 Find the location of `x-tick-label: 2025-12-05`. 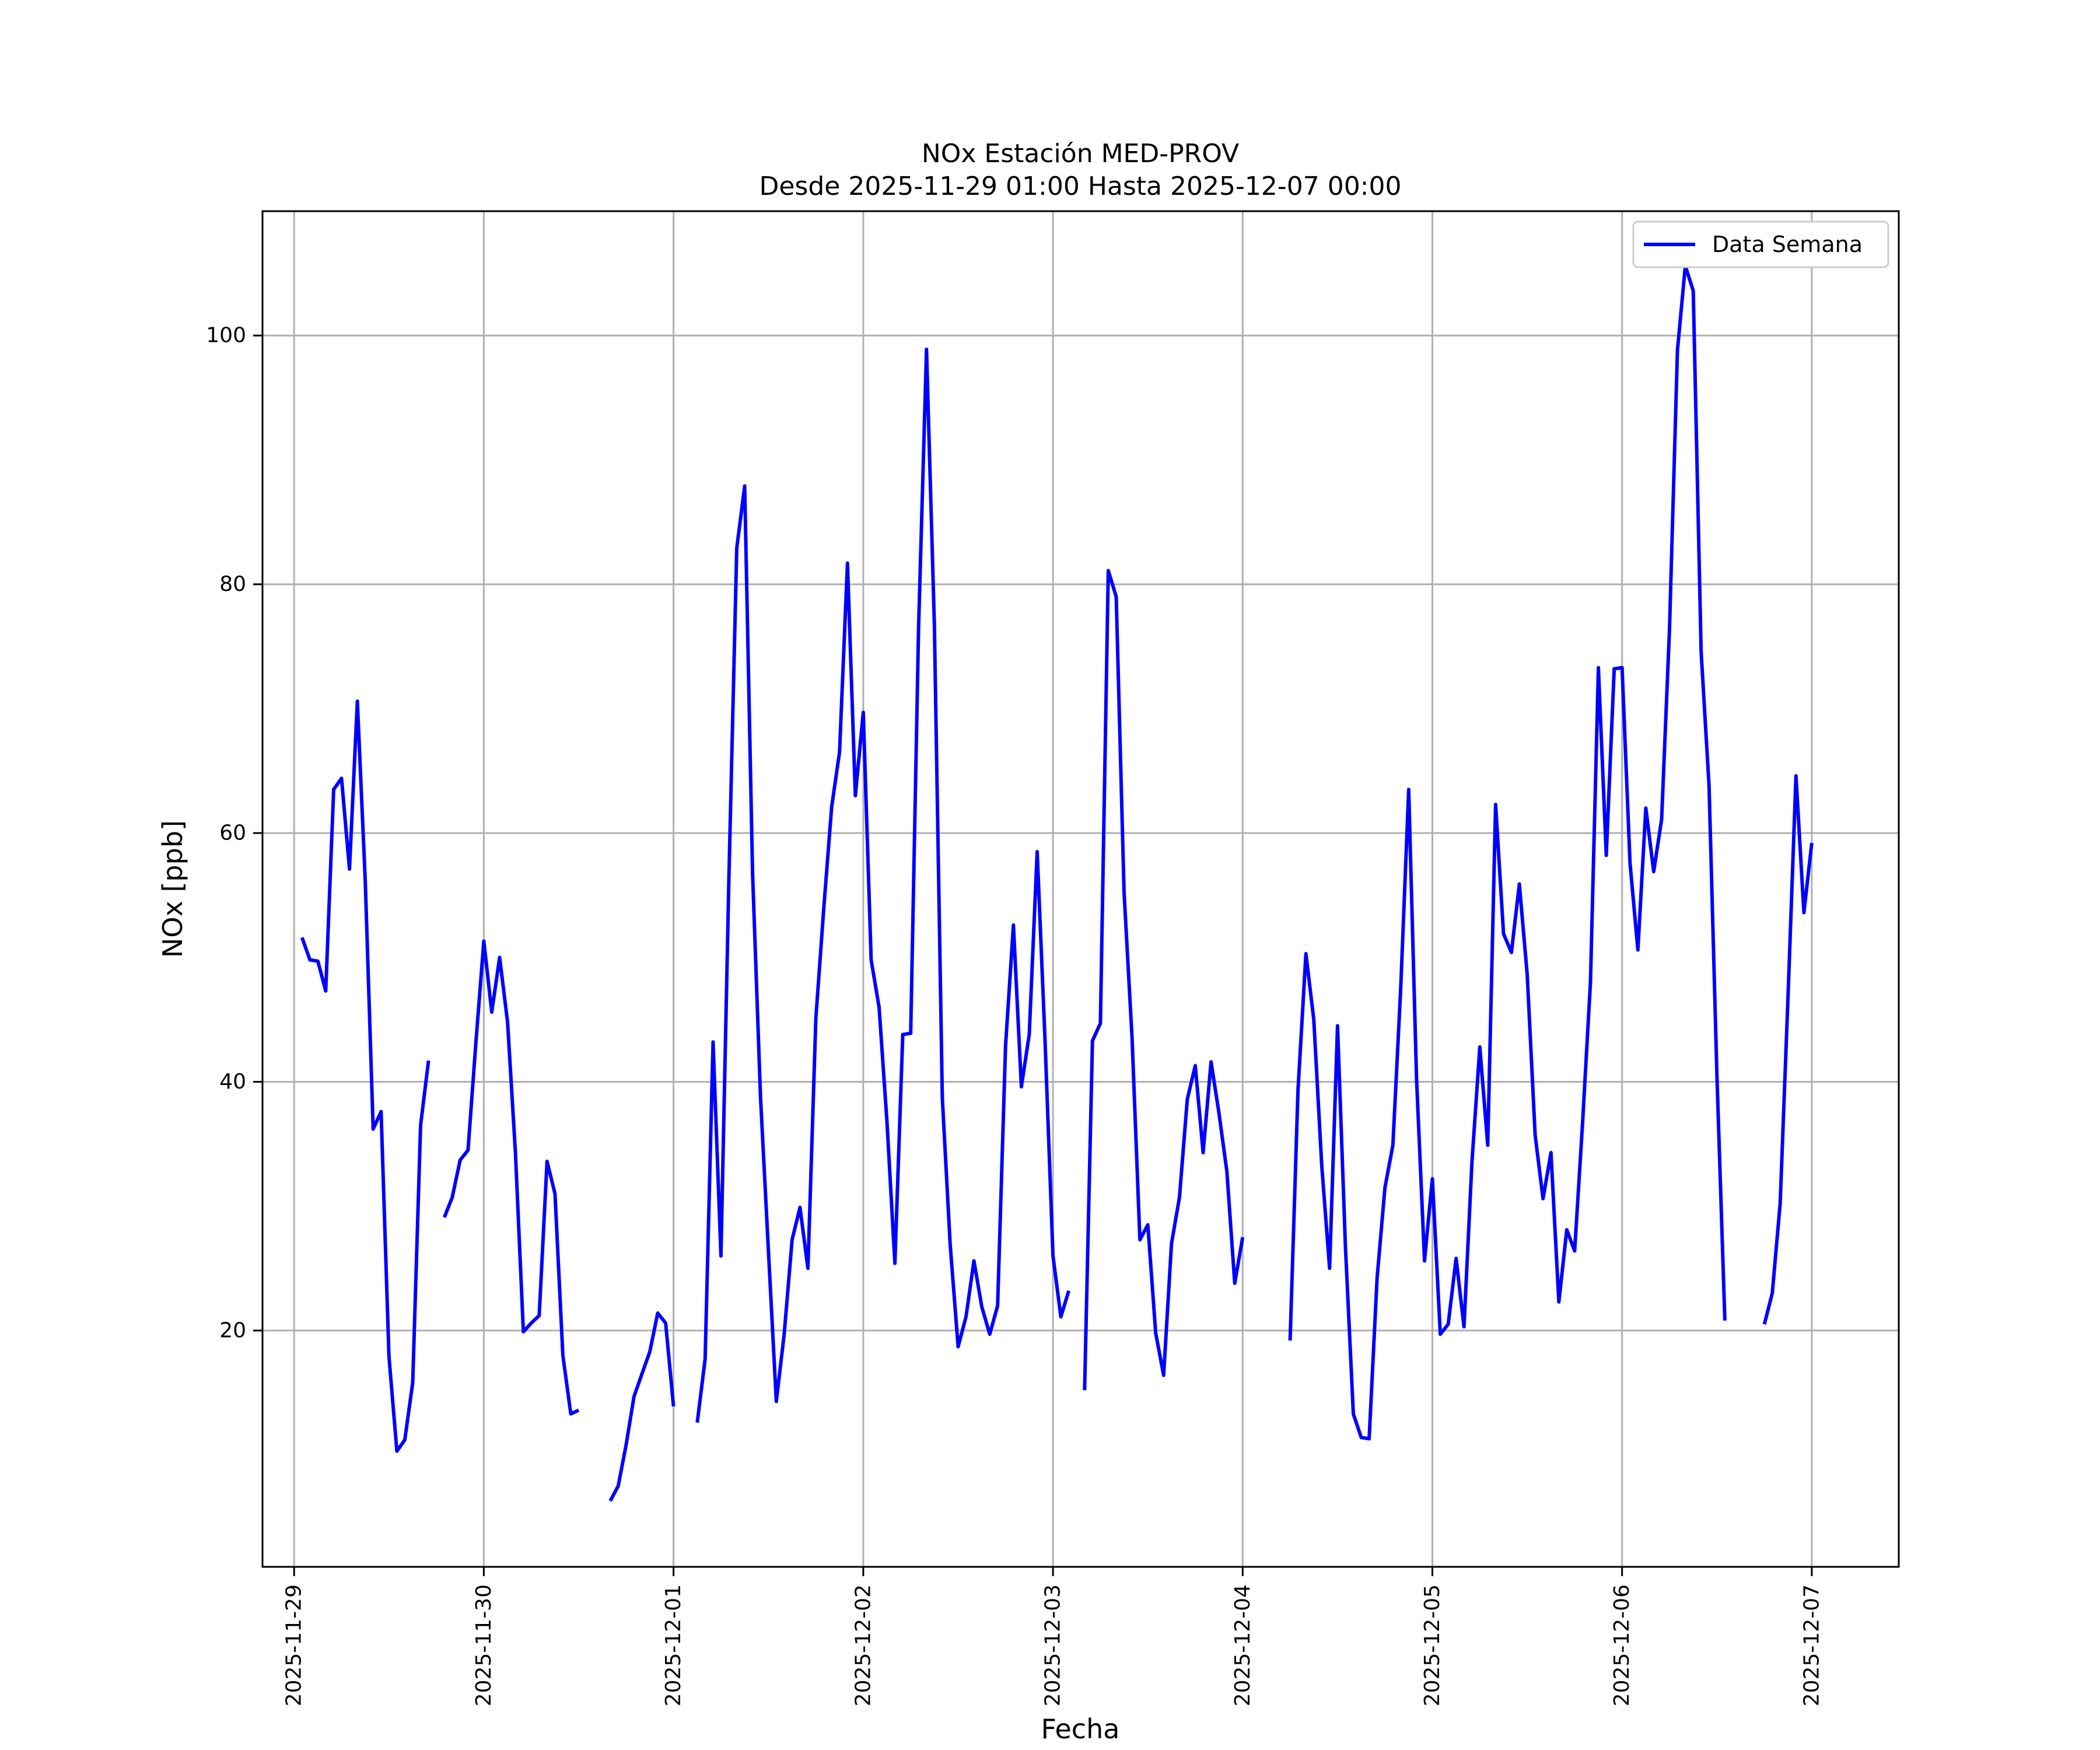

x-tick-label: 2025-12-05 is located at coordinates (1432, 1645).